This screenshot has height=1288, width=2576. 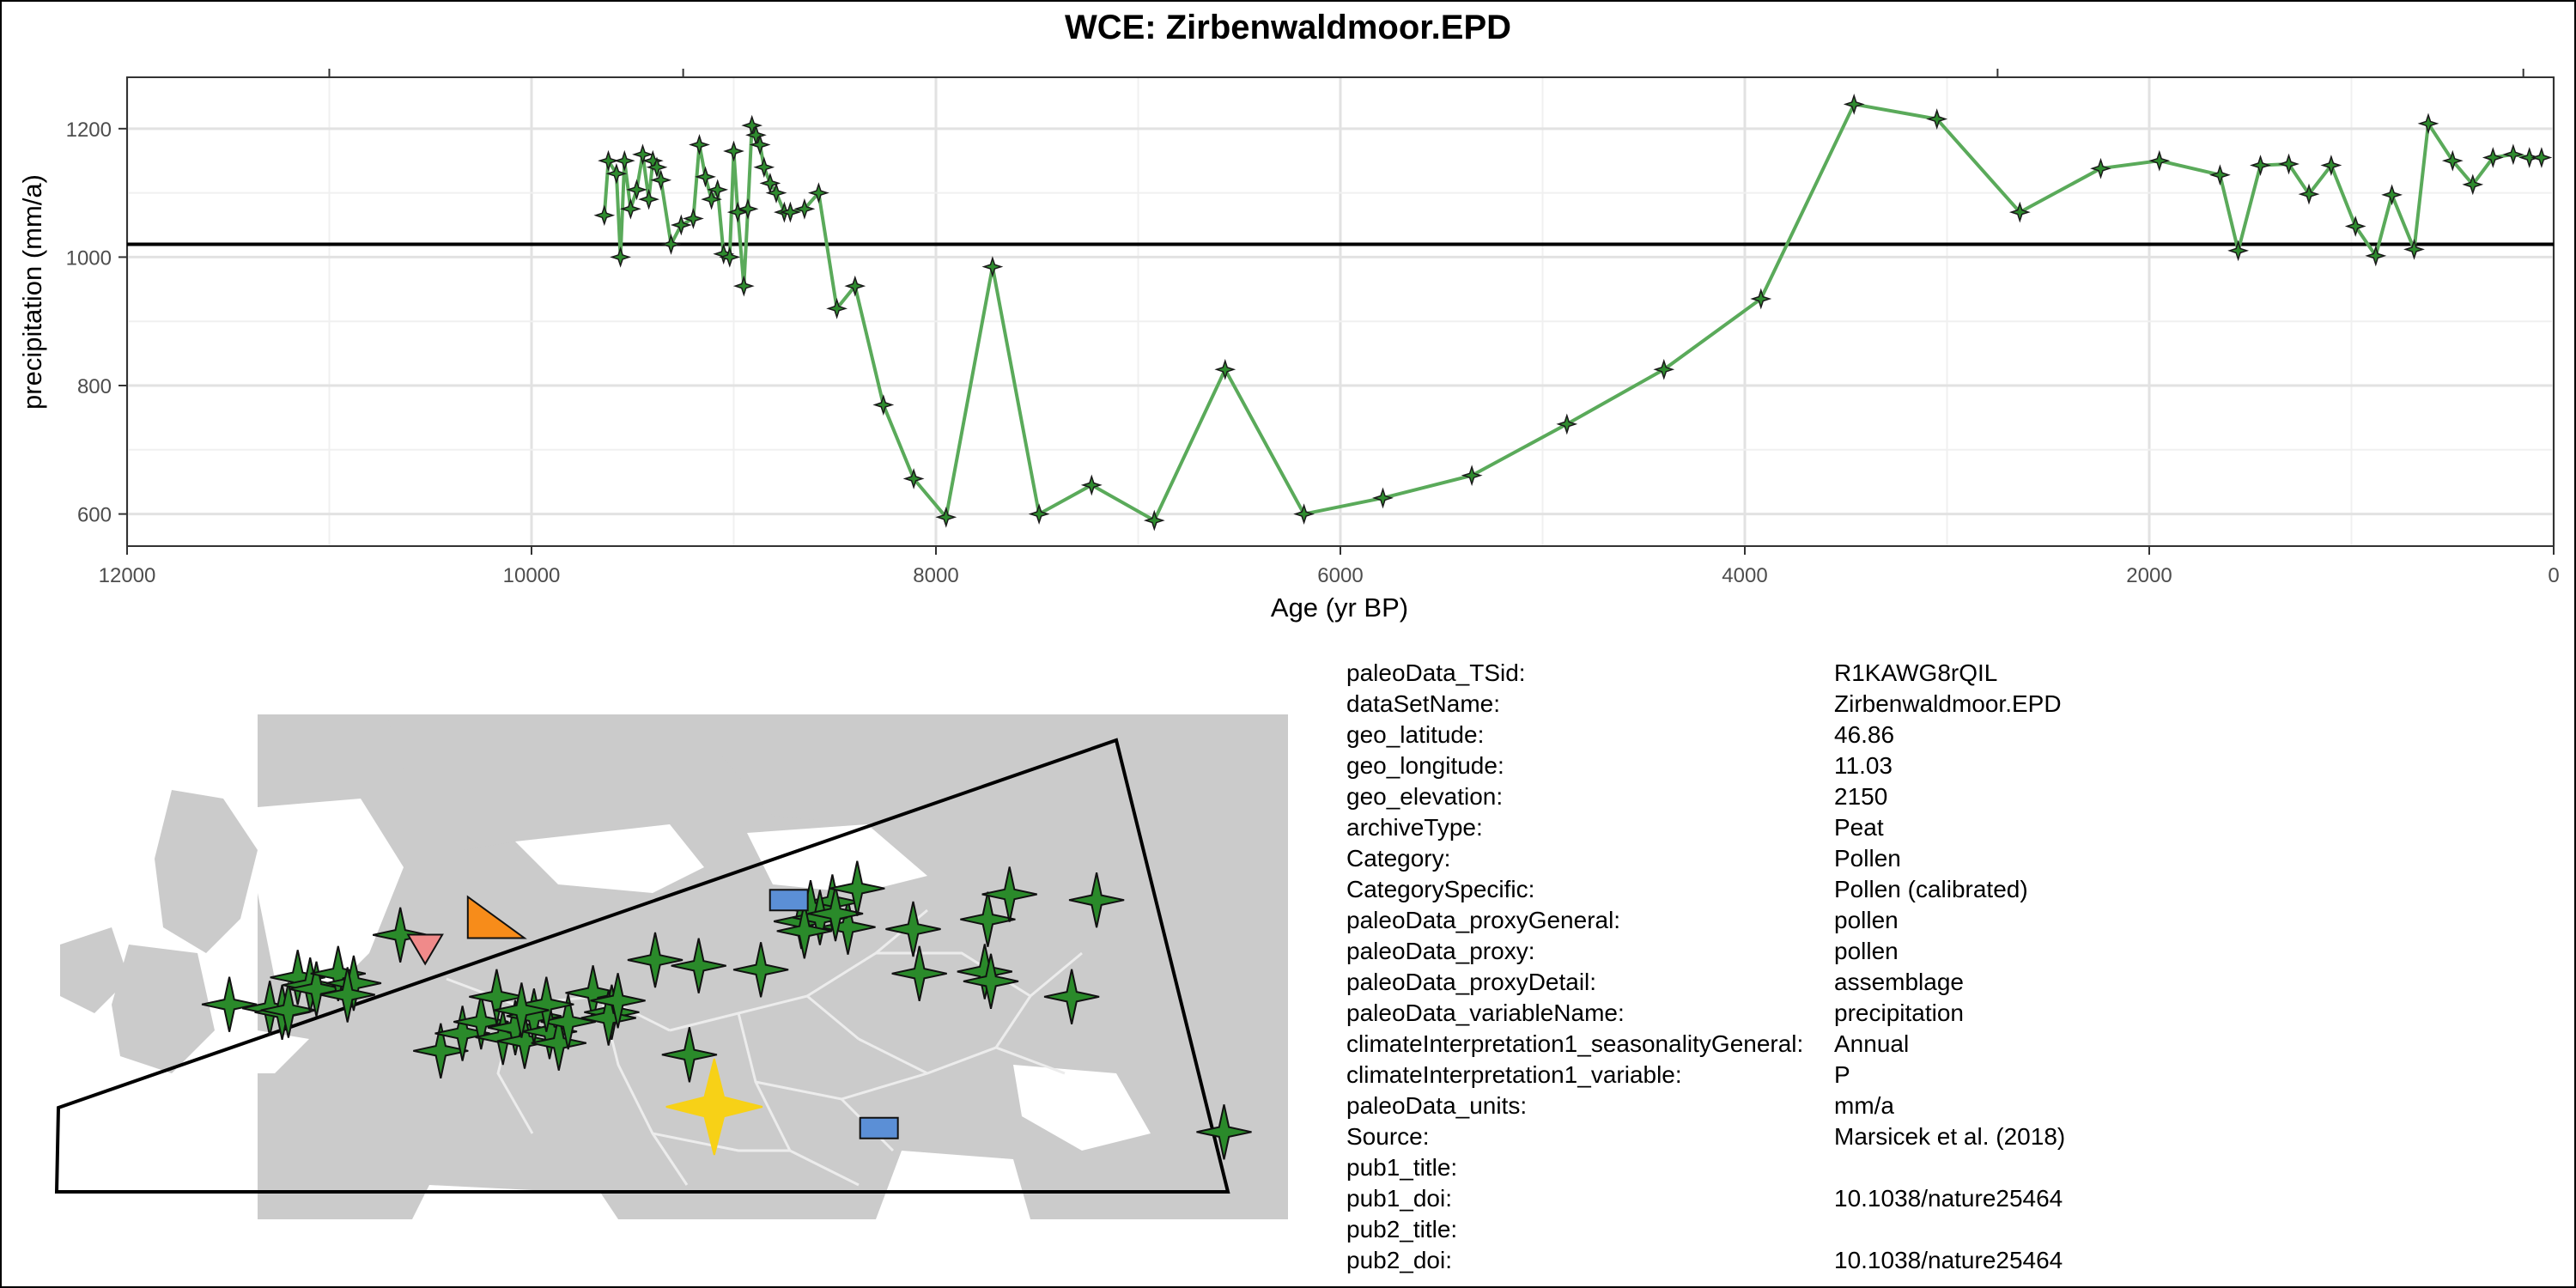 I want to click on metadata-key: paleoData_variableName:, so click(x=1485, y=1013).